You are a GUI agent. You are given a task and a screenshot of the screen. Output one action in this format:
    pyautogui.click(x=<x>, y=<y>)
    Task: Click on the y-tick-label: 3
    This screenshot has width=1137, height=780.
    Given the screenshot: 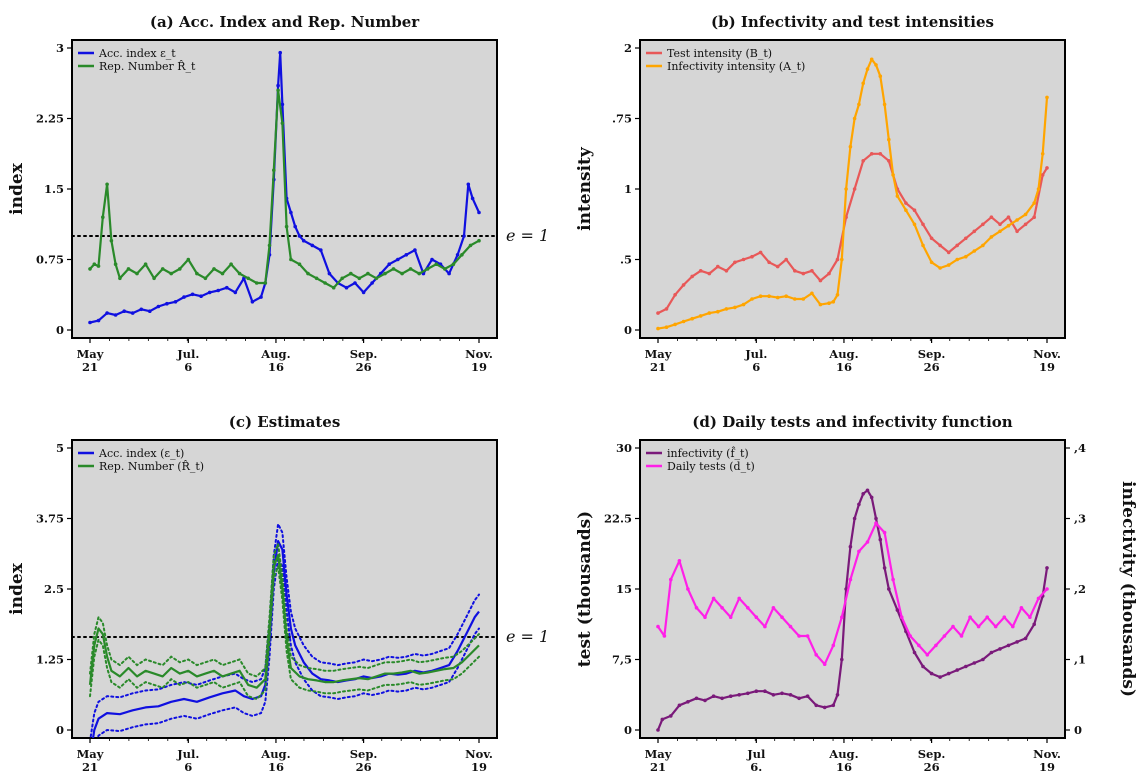 What is the action you would take?
    pyautogui.click(x=60, y=48)
    